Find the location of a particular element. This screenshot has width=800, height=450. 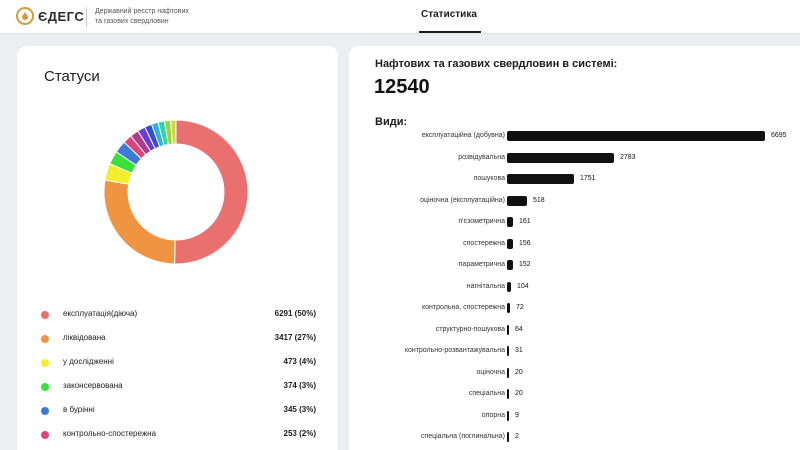

bar-label: опорна is located at coordinates (493, 415).